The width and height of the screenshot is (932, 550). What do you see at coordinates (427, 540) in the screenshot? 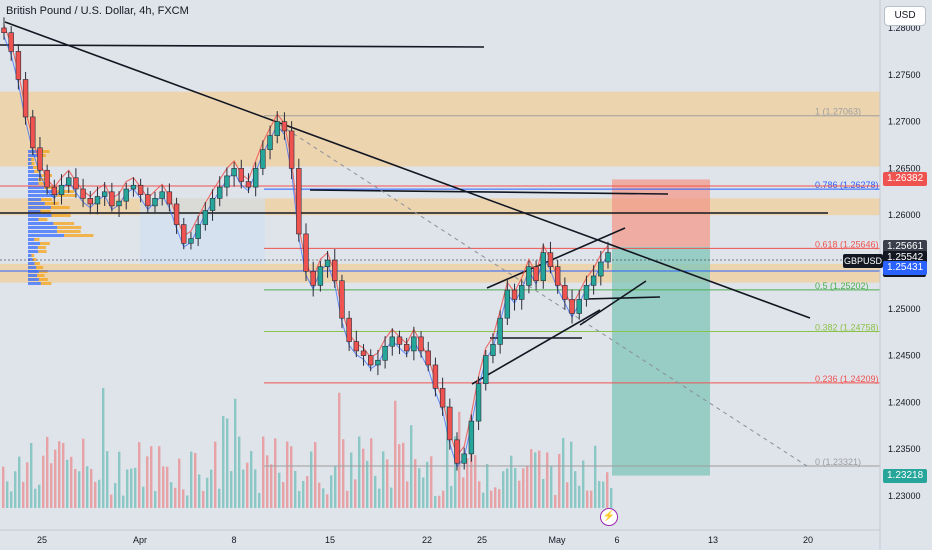
I see `x-tick-label: 22` at bounding box center [427, 540].